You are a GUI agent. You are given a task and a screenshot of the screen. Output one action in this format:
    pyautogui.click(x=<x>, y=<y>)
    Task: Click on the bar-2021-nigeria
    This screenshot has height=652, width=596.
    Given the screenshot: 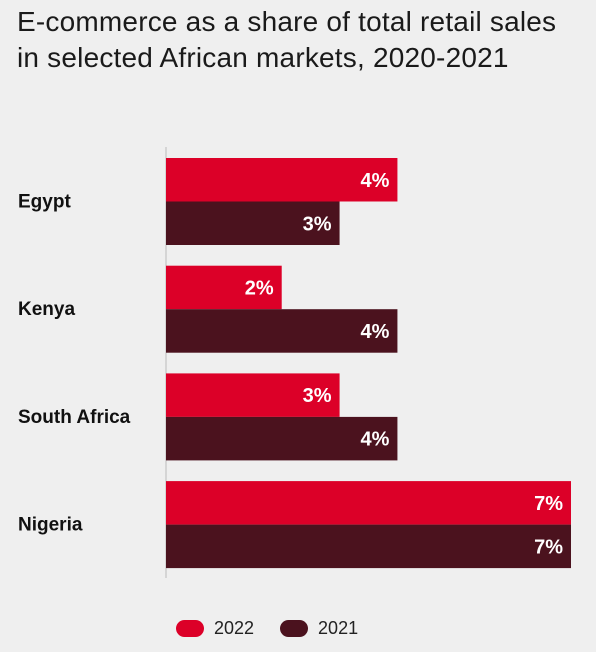 What is the action you would take?
    pyautogui.click(x=368, y=546)
    